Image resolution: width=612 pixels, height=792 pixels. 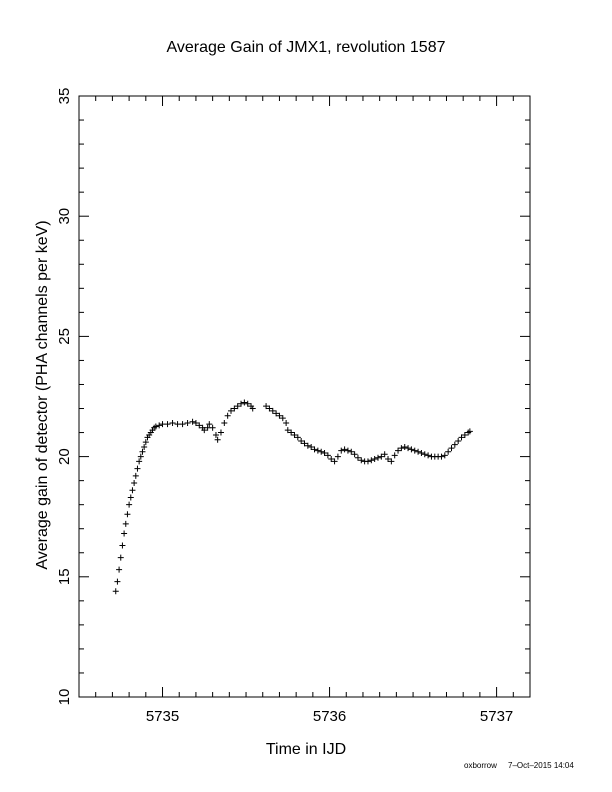 I want to click on x-tick-label: 5735, so click(x=162, y=716).